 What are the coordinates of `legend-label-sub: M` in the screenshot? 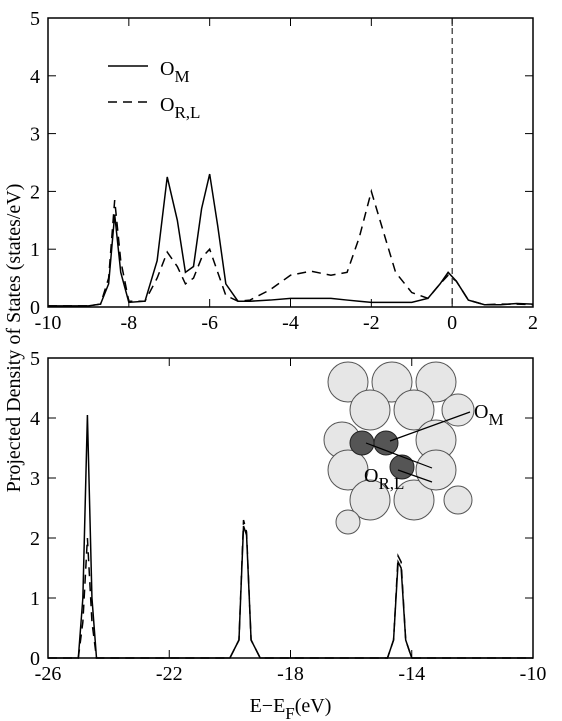 It's located at (181, 76).